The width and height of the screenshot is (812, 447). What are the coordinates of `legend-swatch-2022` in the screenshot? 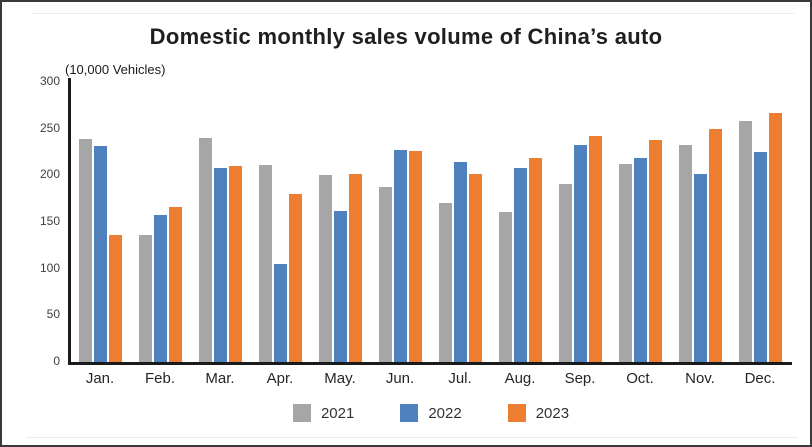 It's located at (409, 413).